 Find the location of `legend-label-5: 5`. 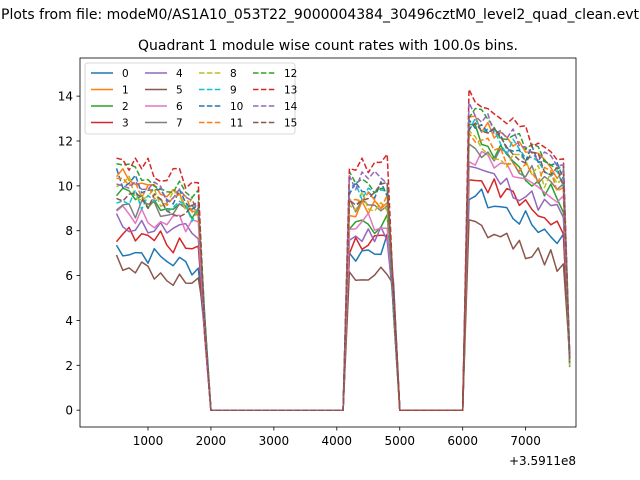

legend-label-5: 5 is located at coordinates (179, 91).